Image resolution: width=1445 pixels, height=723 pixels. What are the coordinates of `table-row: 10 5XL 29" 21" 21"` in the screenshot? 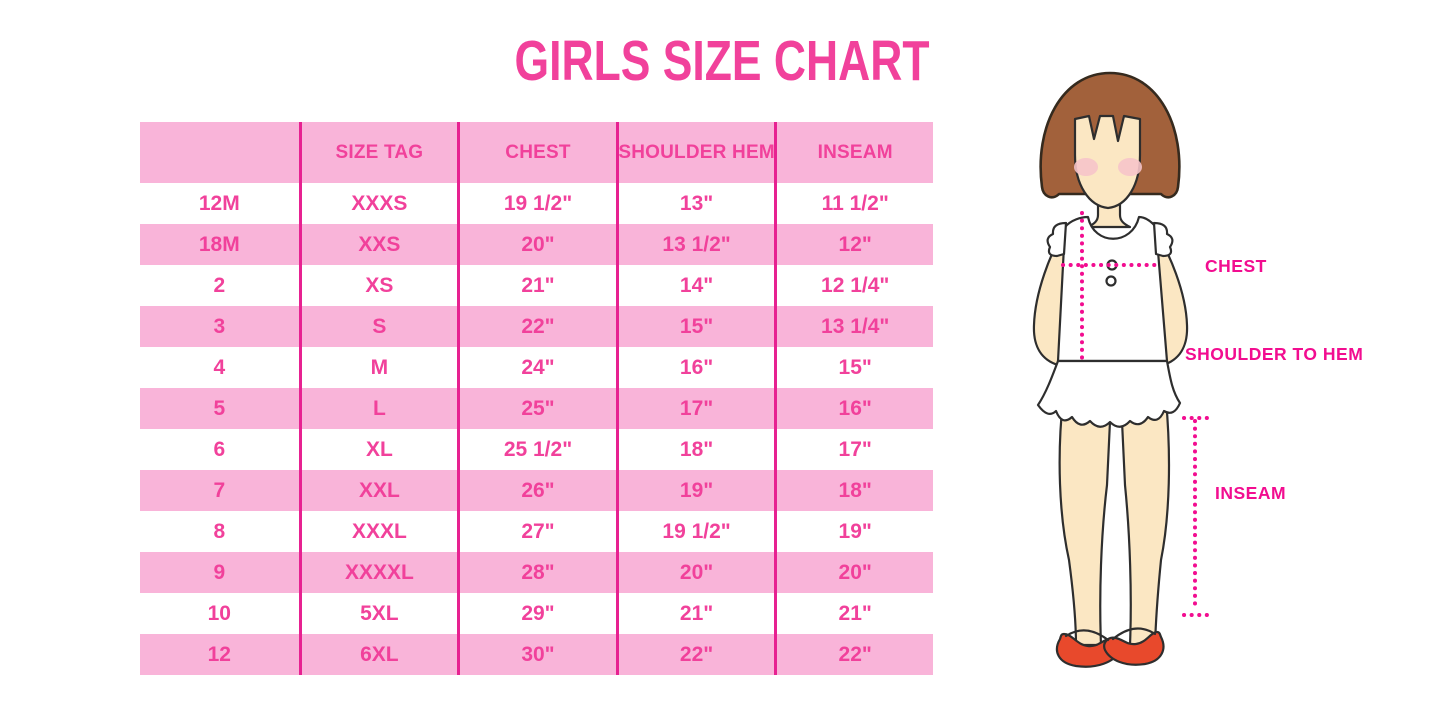 It's located at (536, 613).